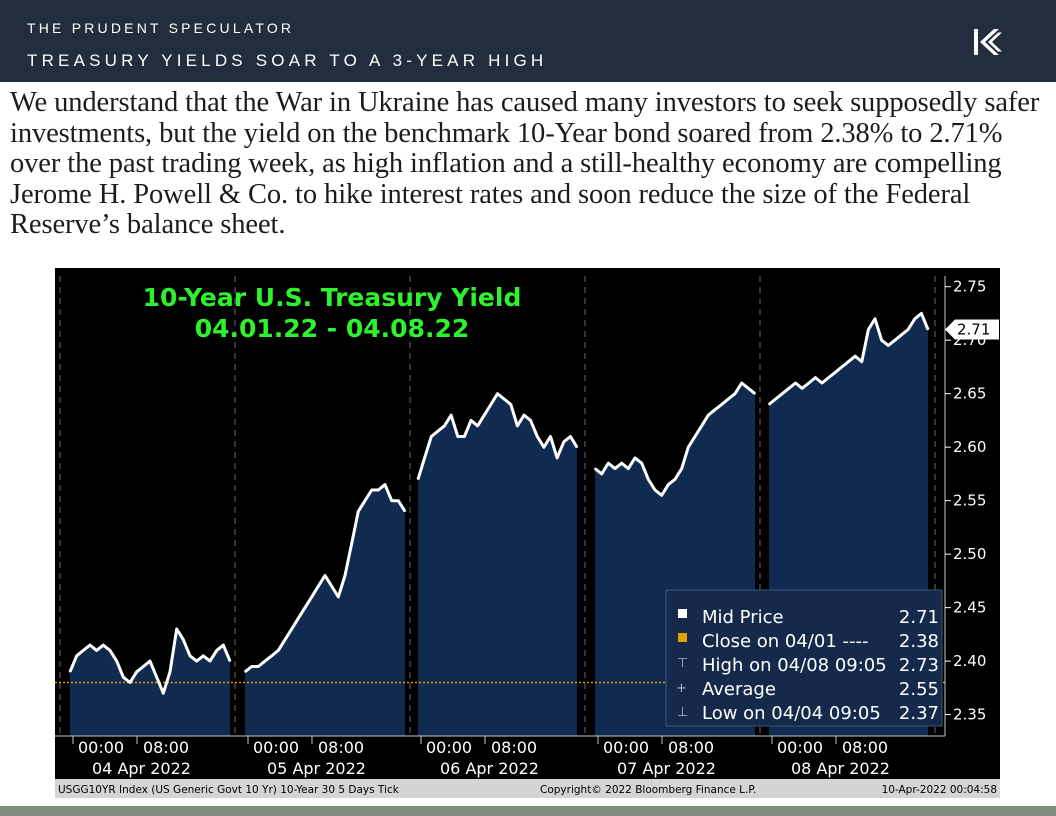 The height and width of the screenshot is (816, 1056). Describe the element at coordinates (969, 501) in the screenshot. I see `y-tick-label-4: 2.55` at that location.